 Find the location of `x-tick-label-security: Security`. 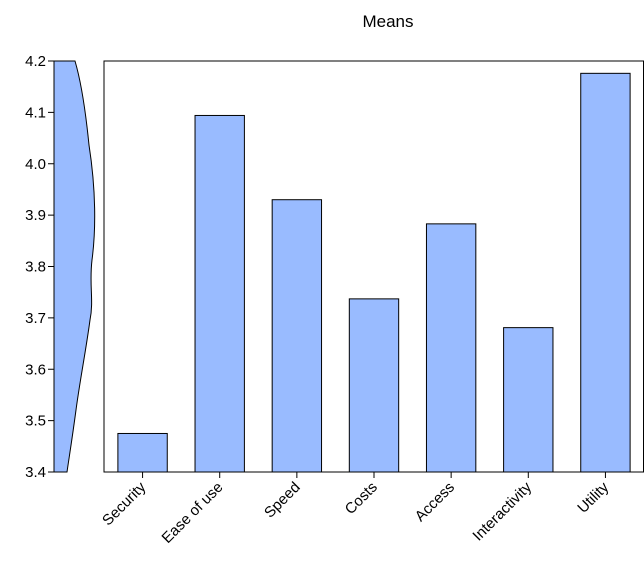

x-tick-label-security: Security is located at coordinates (124, 503).